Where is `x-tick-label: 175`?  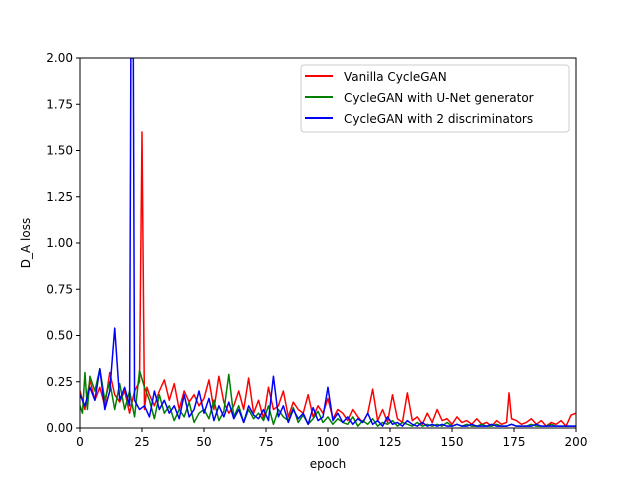
x-tick-label: 175 is located at coordinates (514, 442).